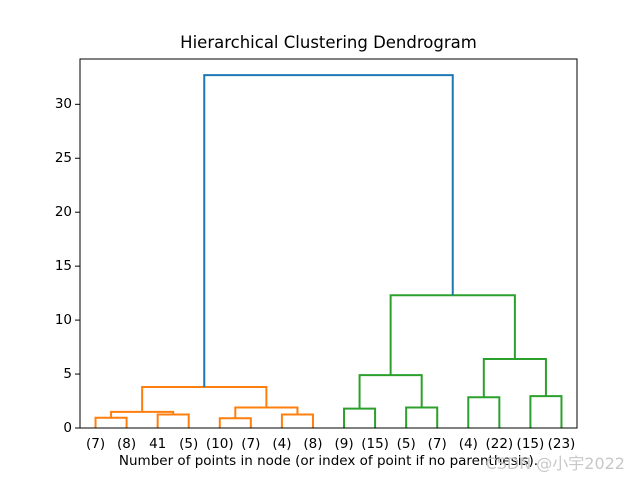 The height and width of the screenshot is (480, 640). What do you see at coordinates (63, 104) in the screenshot?
I see `y-tick-label: 30` at bounding box center [63, 104].